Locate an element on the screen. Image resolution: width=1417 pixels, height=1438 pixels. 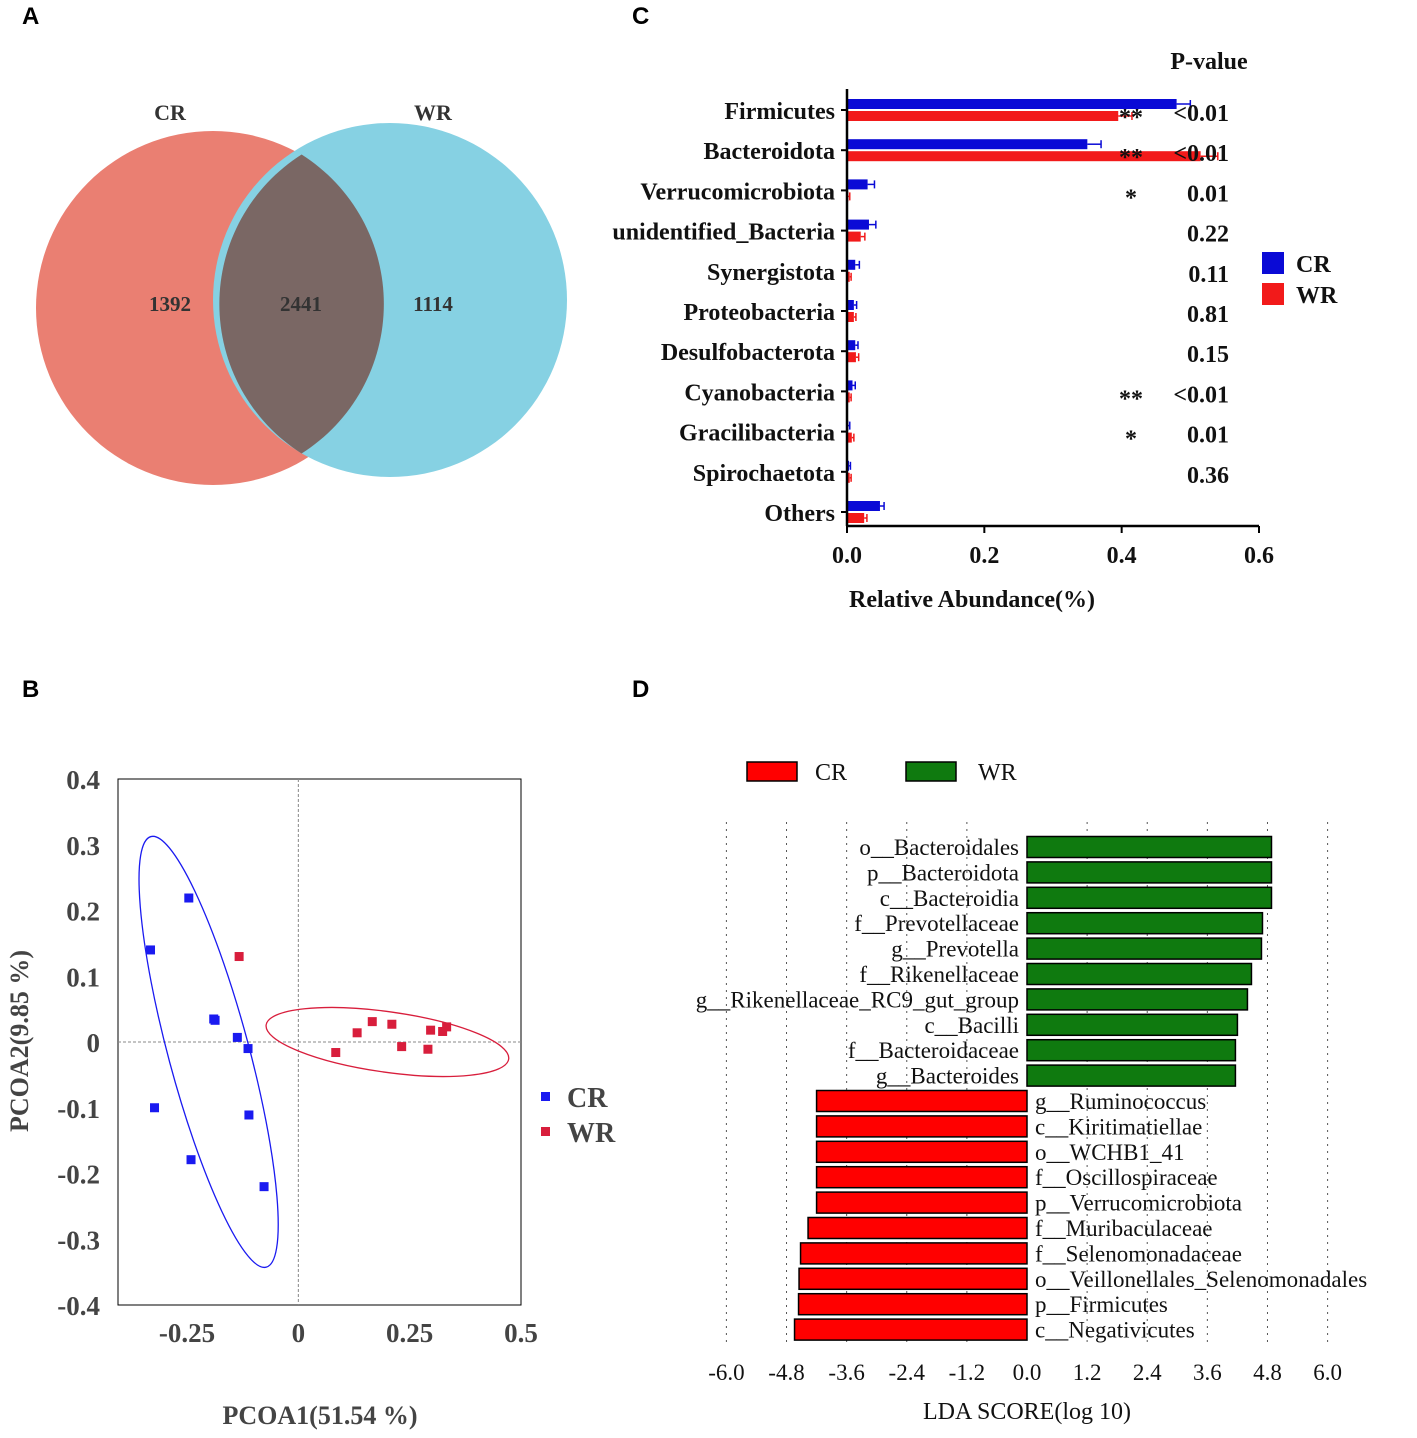
lda-x-tick-label: -2.4 is located at coordinates (907, 1372).